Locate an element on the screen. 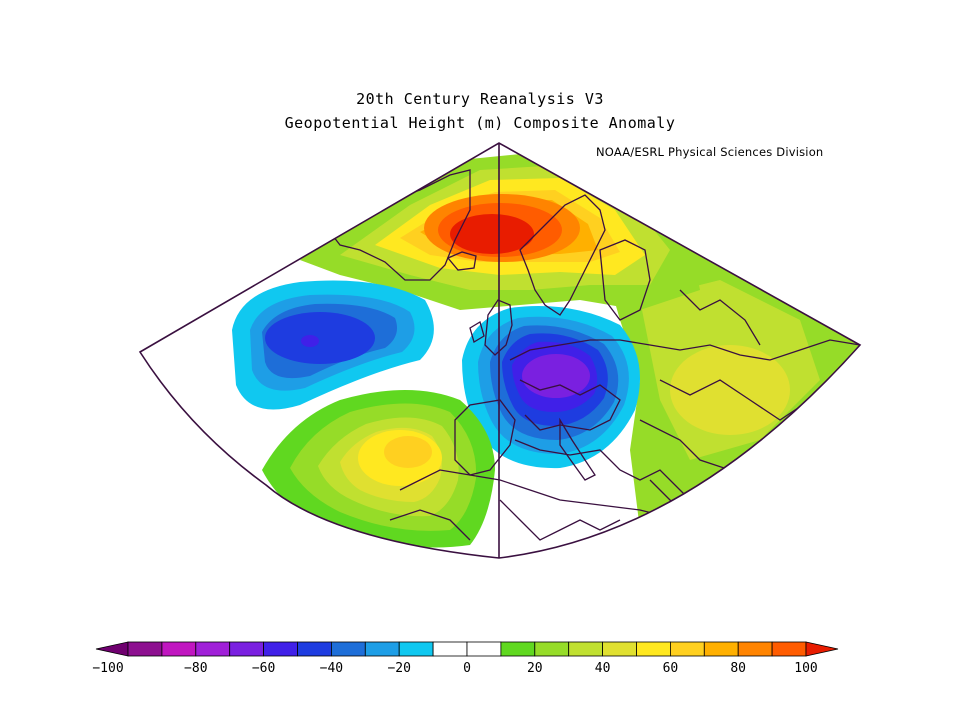  iberia-coast is located at coordinates (485, 437).